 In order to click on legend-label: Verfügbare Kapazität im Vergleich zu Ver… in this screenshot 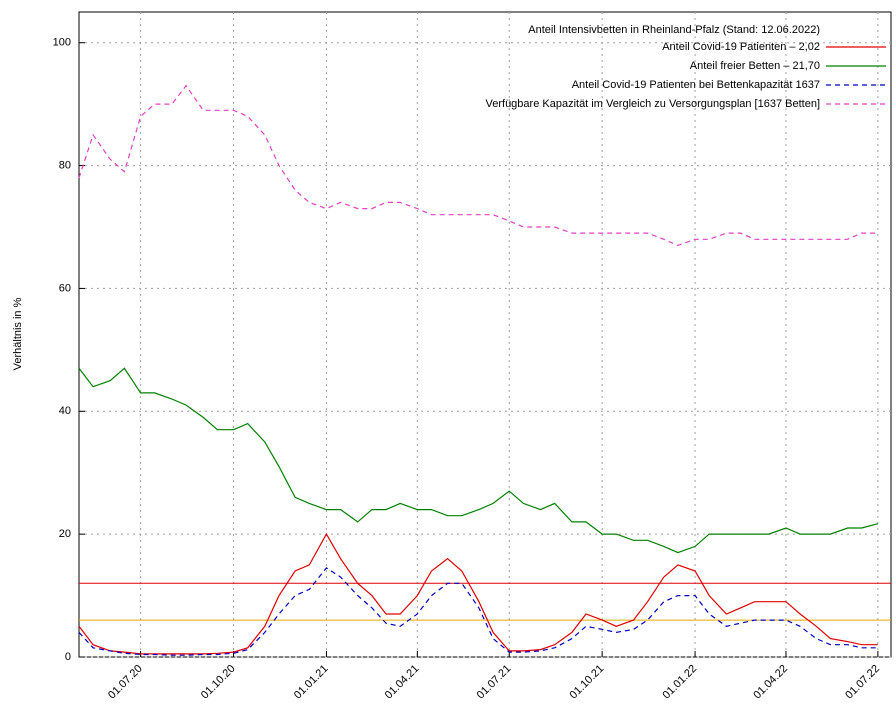, I will do `click(653, 104)`.